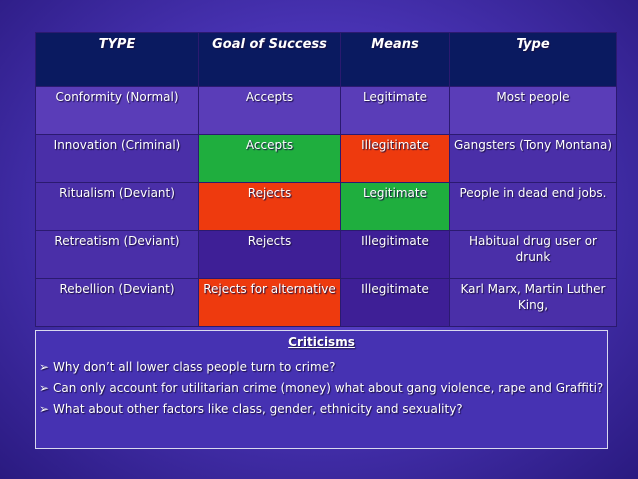 This screenshot has height=479, width=638. Describe the element at coordinates (533, 59) in the screenshot. I see `header-example: Type` at that location.